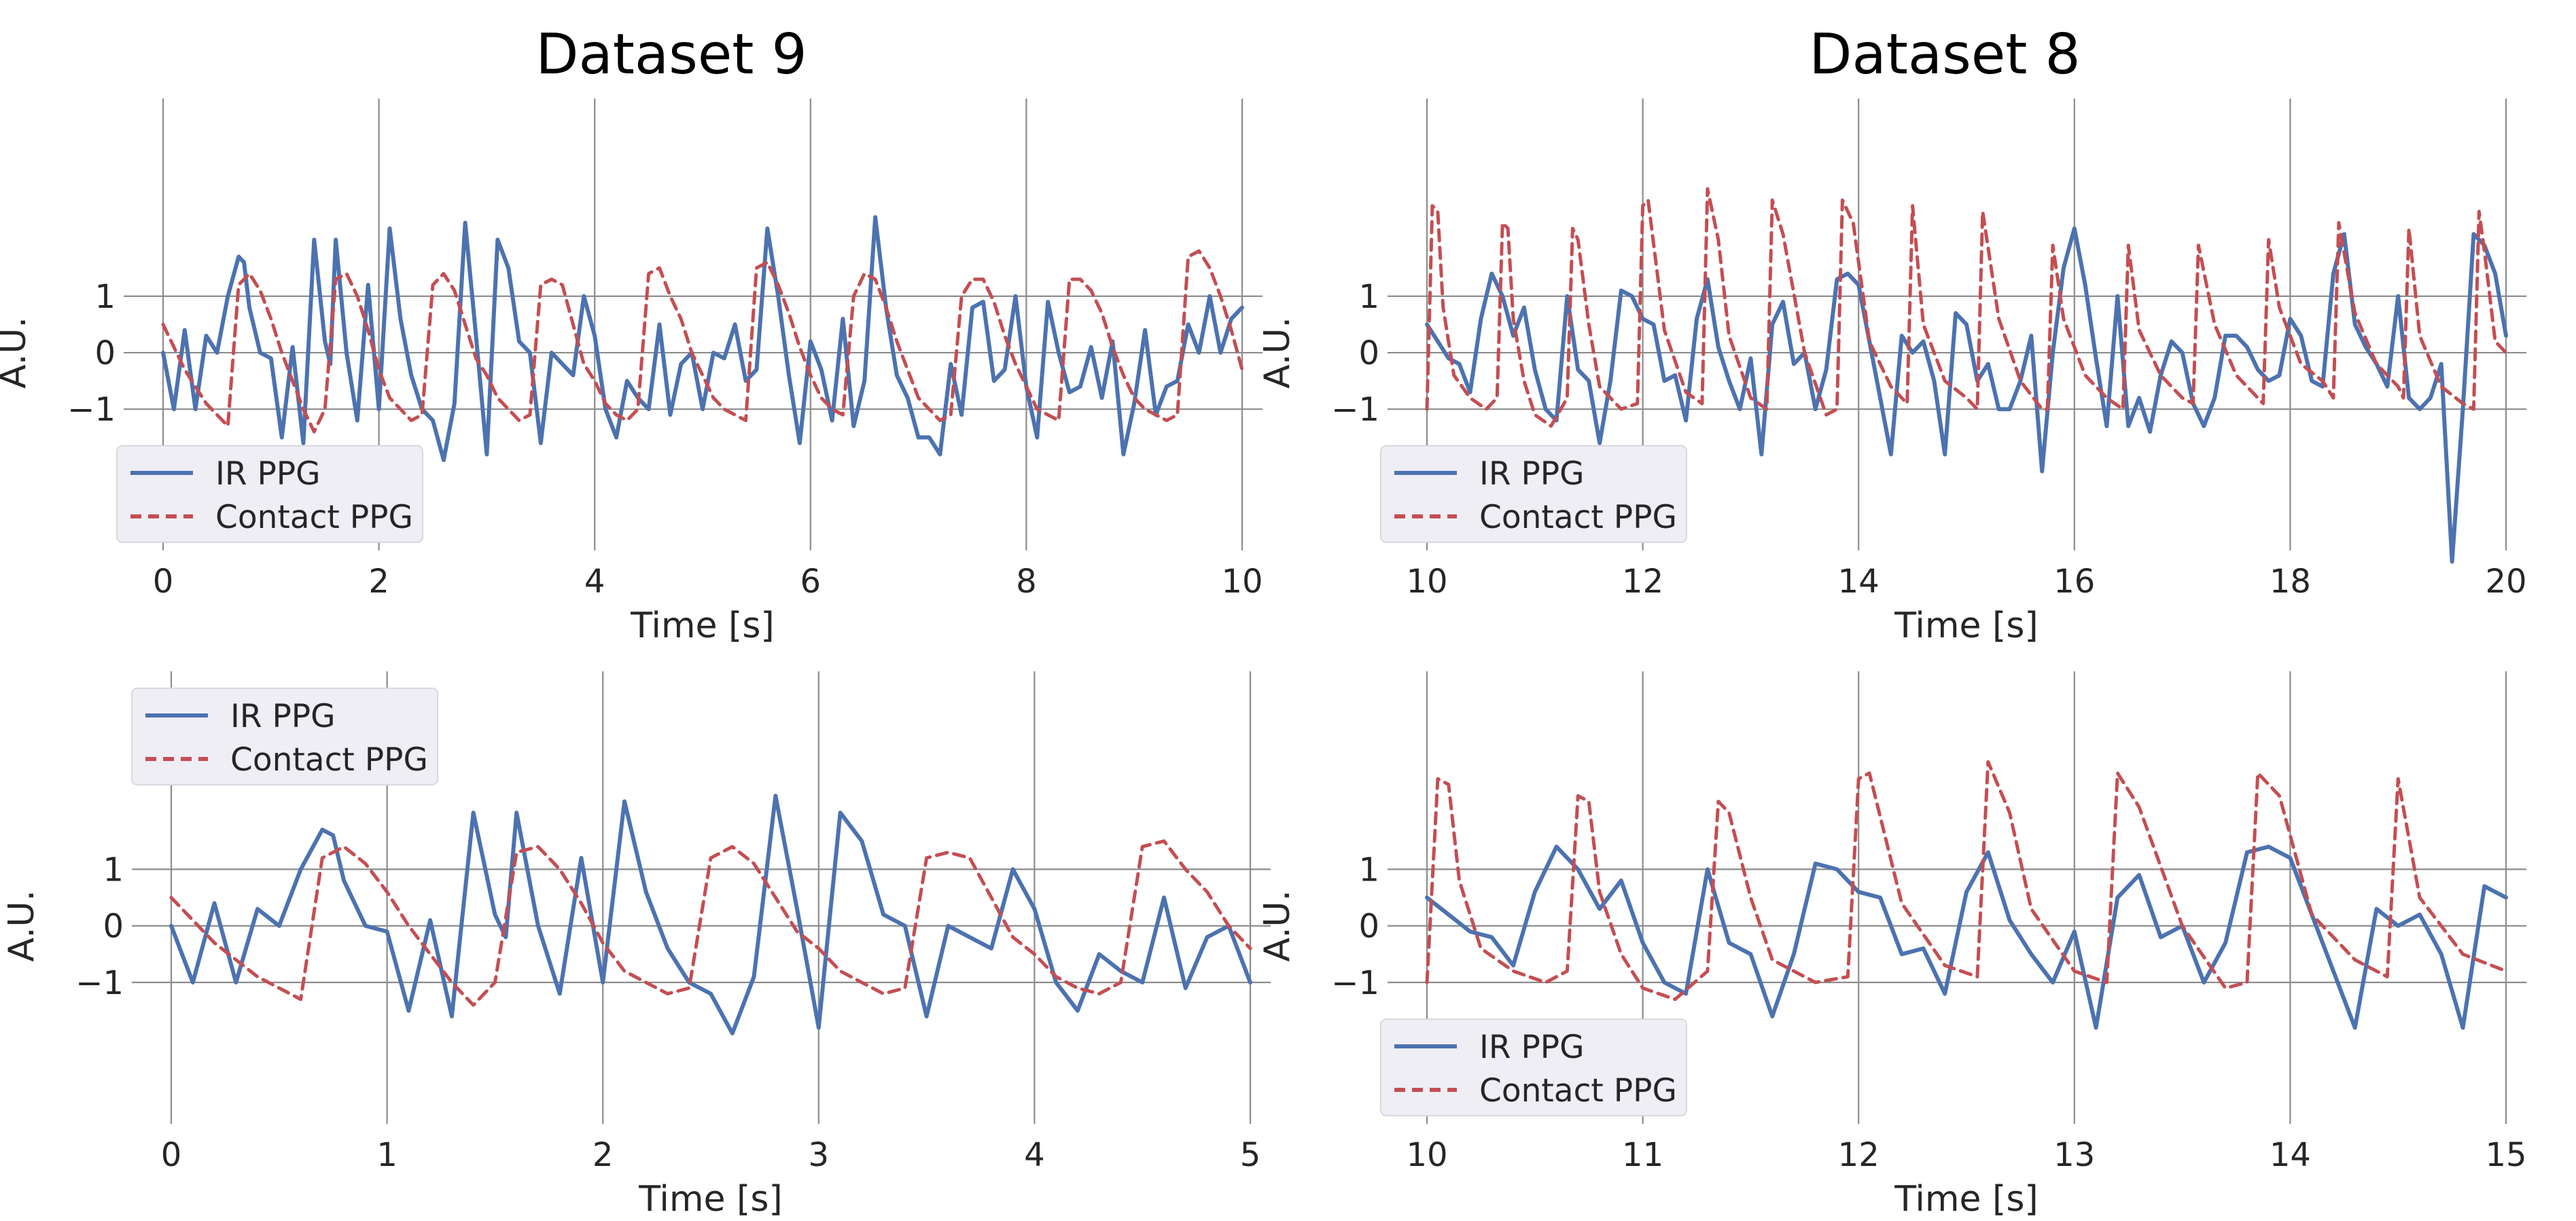  What do you see at coordinates (1026, 582) in the screenshot?
I see `x-tick-label: 8` at bounding box center [1026, 582].